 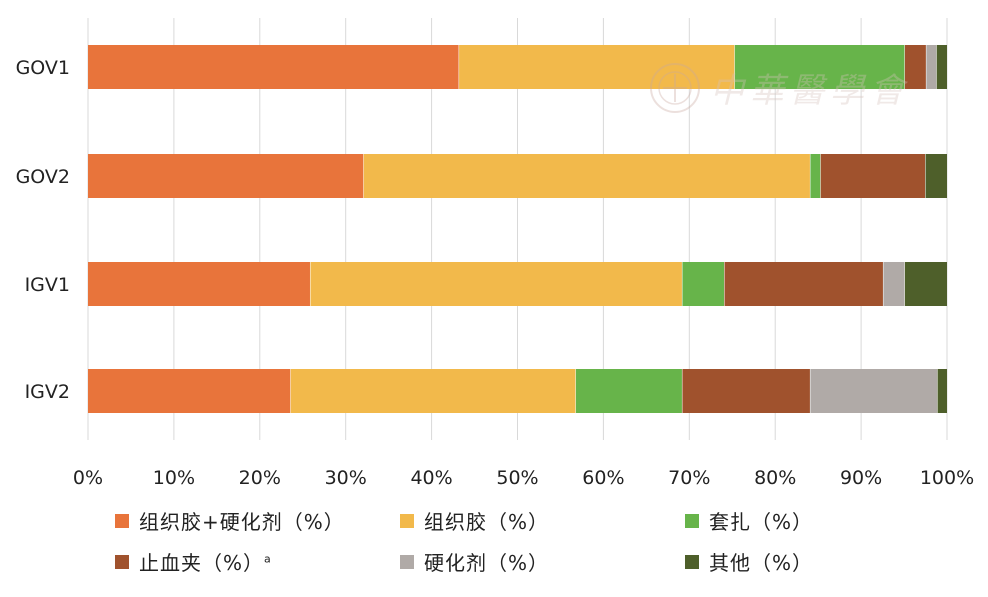 What do you see at coordinates (88, 478) in the screenshot?
I see `x-tick-label: 0%` at bounding box center [88, 478].